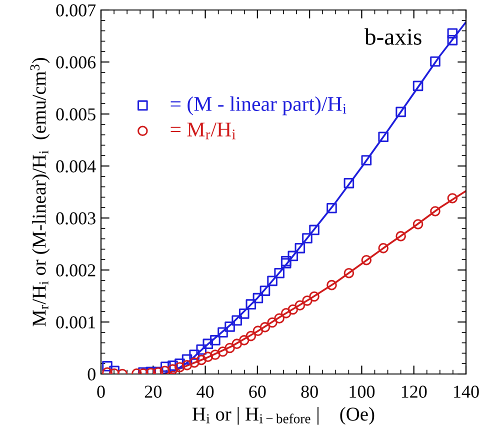 The image size is (480, 445). I want to click on text: M$_{r}$/H$_{i}$ or (M-linear)/H$_{i}$ (emu/cm$^{3}$), so click(40, 192).